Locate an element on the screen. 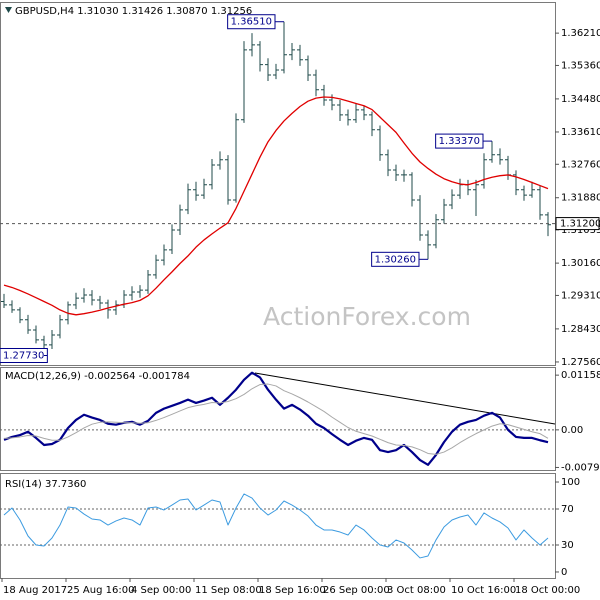 This screenshot has width=600, height=600. x-tick-label: 4 Sep 00:00 is located at coordinates (161, 590).